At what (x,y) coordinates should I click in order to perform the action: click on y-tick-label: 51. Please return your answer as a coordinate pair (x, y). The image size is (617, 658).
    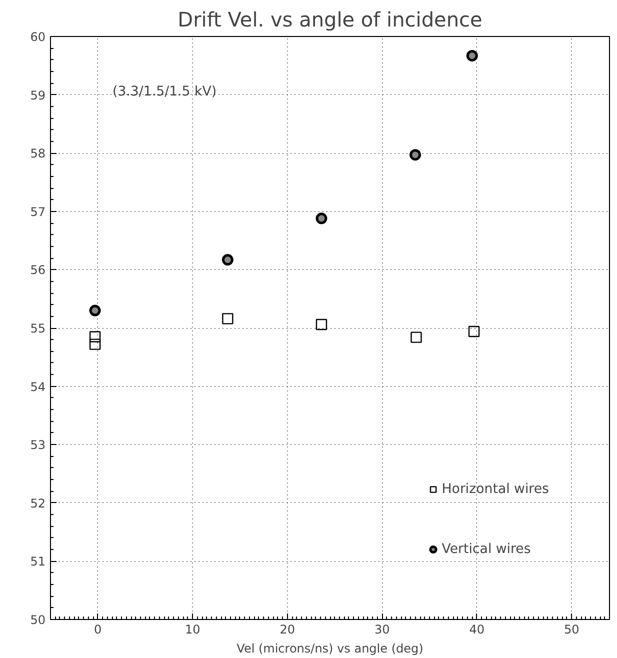
    Looking at the image, I should click on (38, 561).